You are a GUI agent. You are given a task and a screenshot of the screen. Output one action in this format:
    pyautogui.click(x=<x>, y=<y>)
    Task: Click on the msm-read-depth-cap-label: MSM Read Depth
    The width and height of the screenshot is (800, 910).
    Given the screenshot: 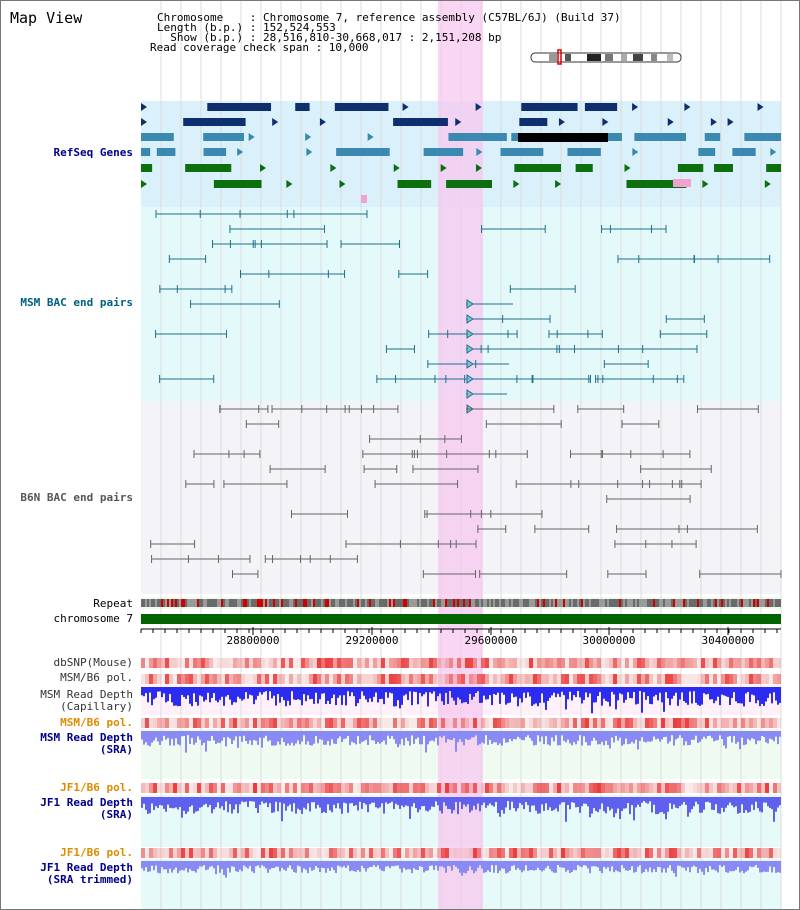 What is the action you would take?
    pyautogui.click(x=86, y=694)
    